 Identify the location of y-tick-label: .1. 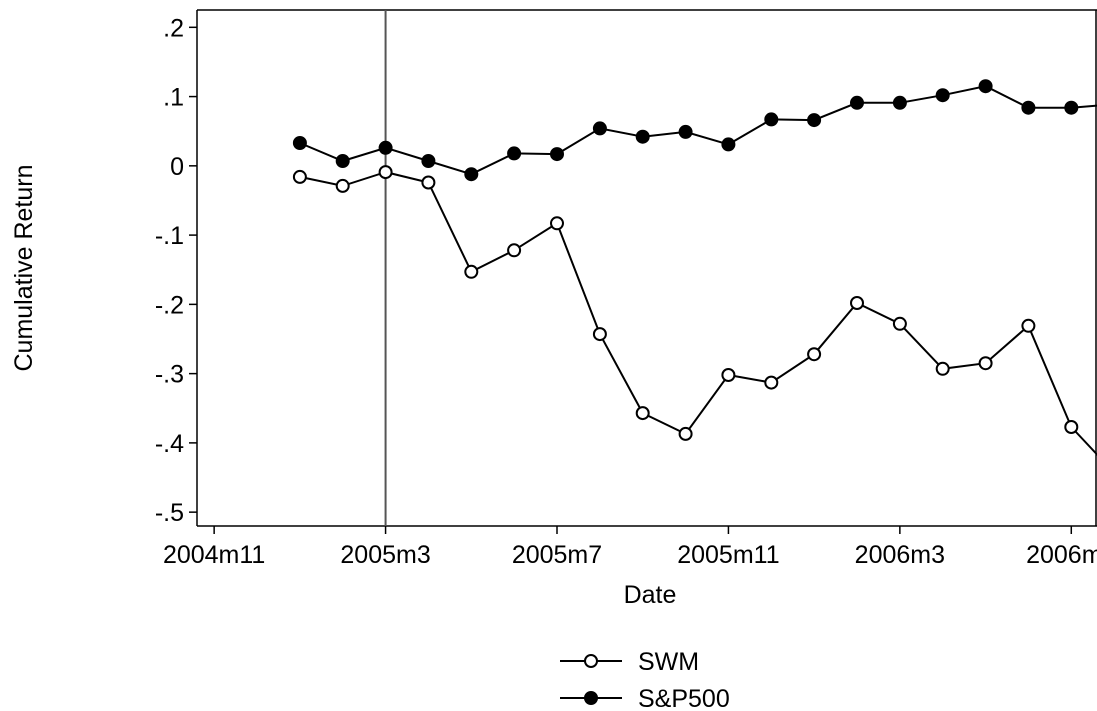
(173, 98).